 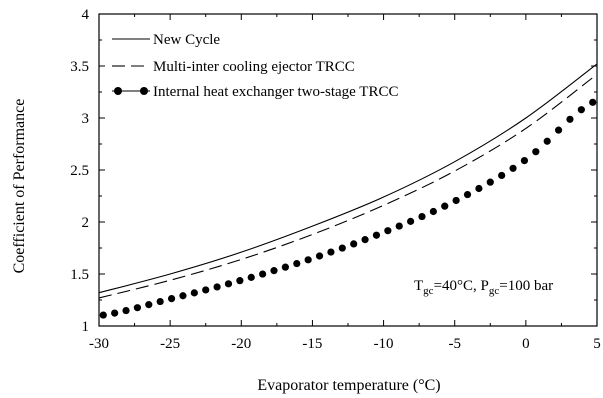 What do you see at coordinates (79, 67) in the screenshot?
I see `y-tick-label: 3.5` at bounding box center [79, 67].